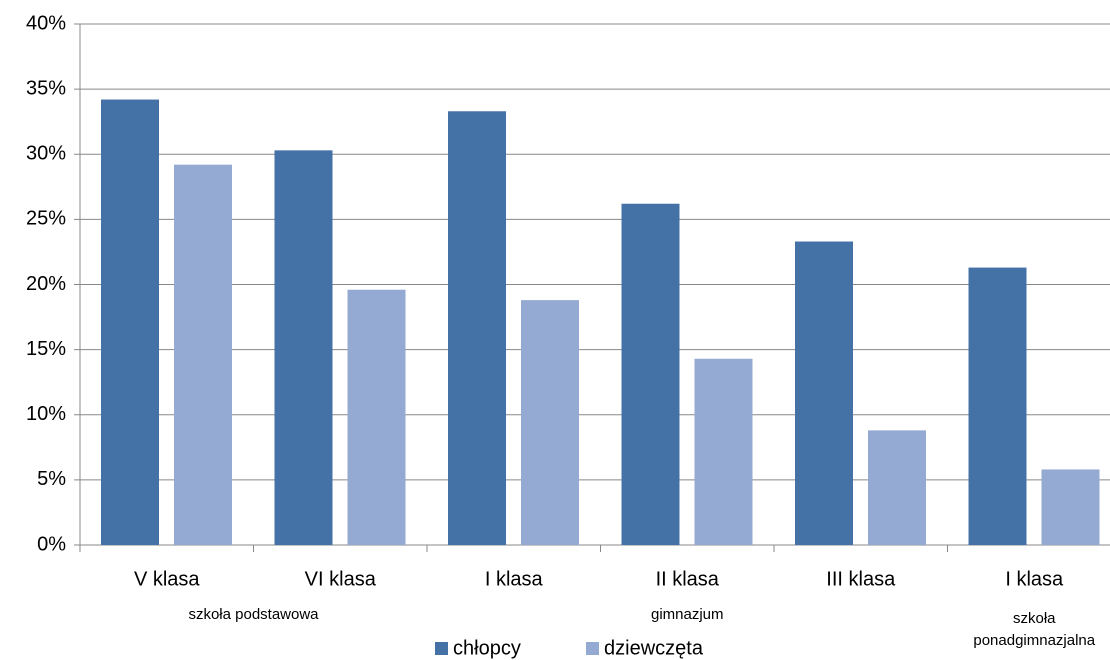 The height and width of the screenshot is (660, 1110). What do you see at coordinates (46, 349) in the screenshot?
I see `y-tick-label: 15%` at bounding box center [46, 349].